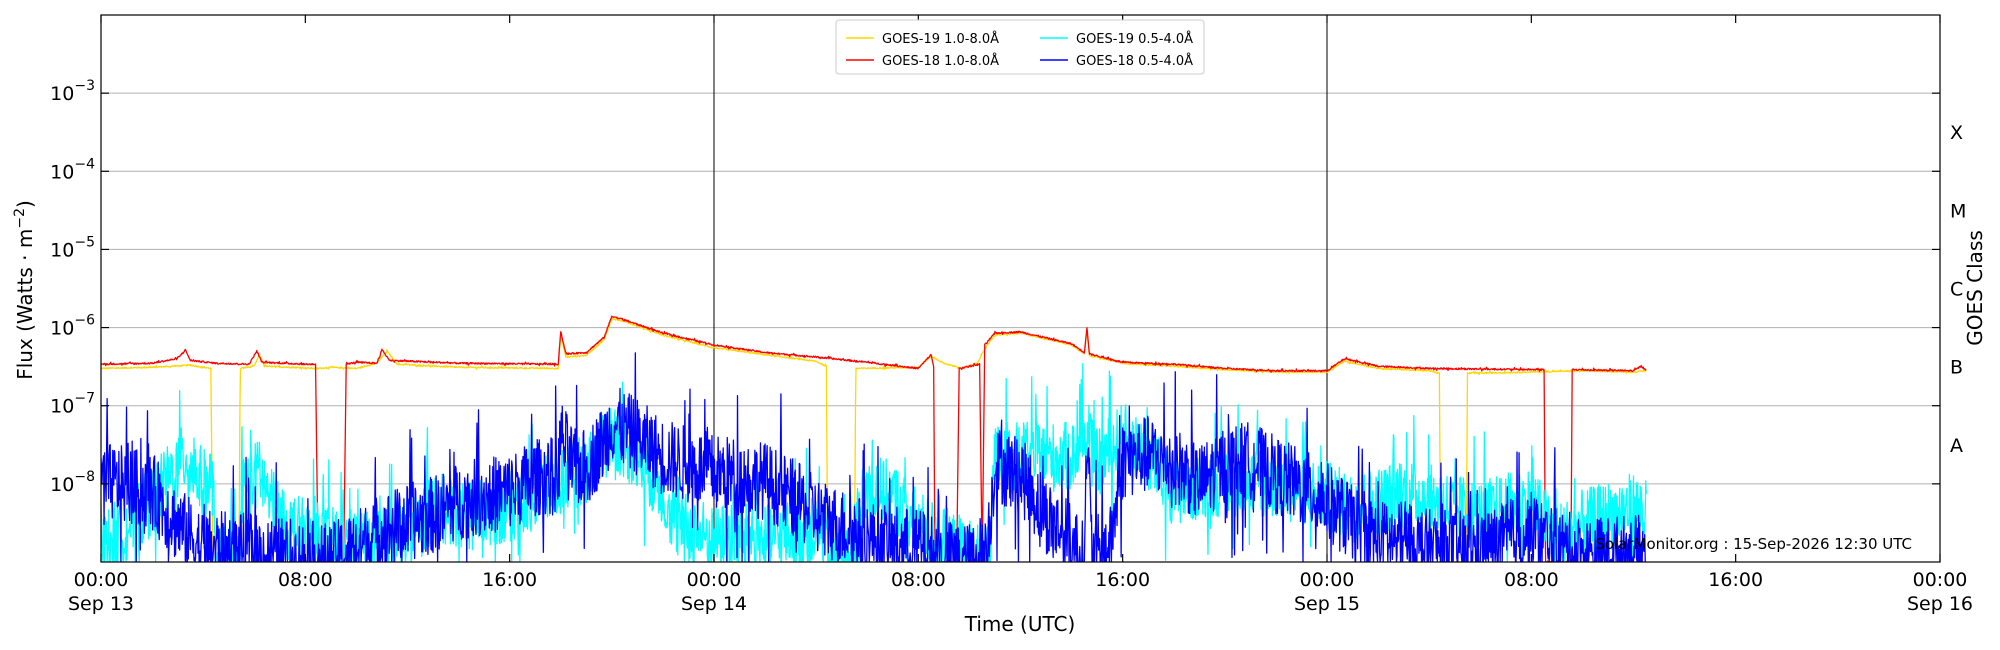  Describe the element at coordinates (72, 404) in the screenshot. I see `y-tick-label: 10⁻⁷` at that location.